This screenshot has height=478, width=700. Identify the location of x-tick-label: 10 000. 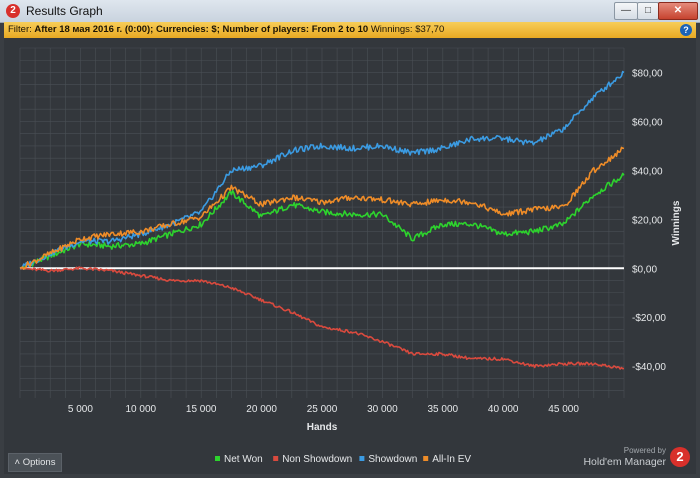
(141, 409).